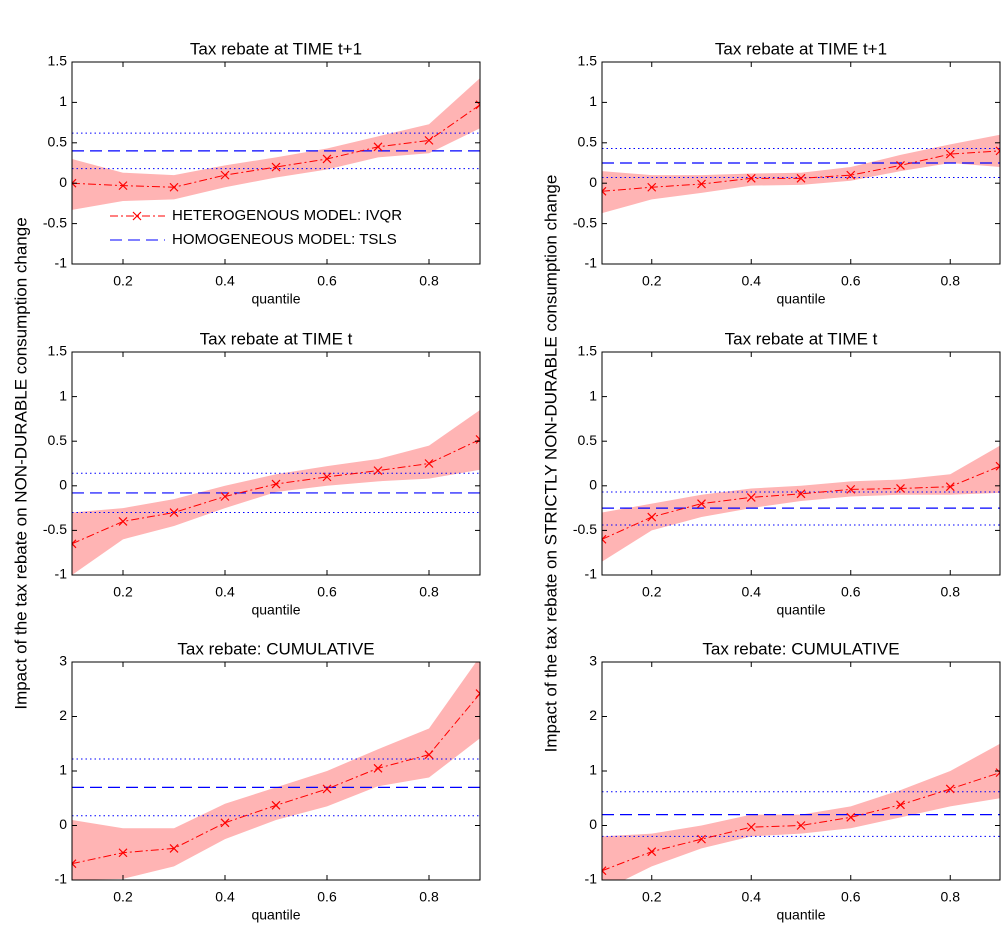  What do you see at coordinates (287, 215) in the screenshot?
I see `legend-label: HETEROGENOUS MODEL: IVQR` at bounding box center [287, 215].